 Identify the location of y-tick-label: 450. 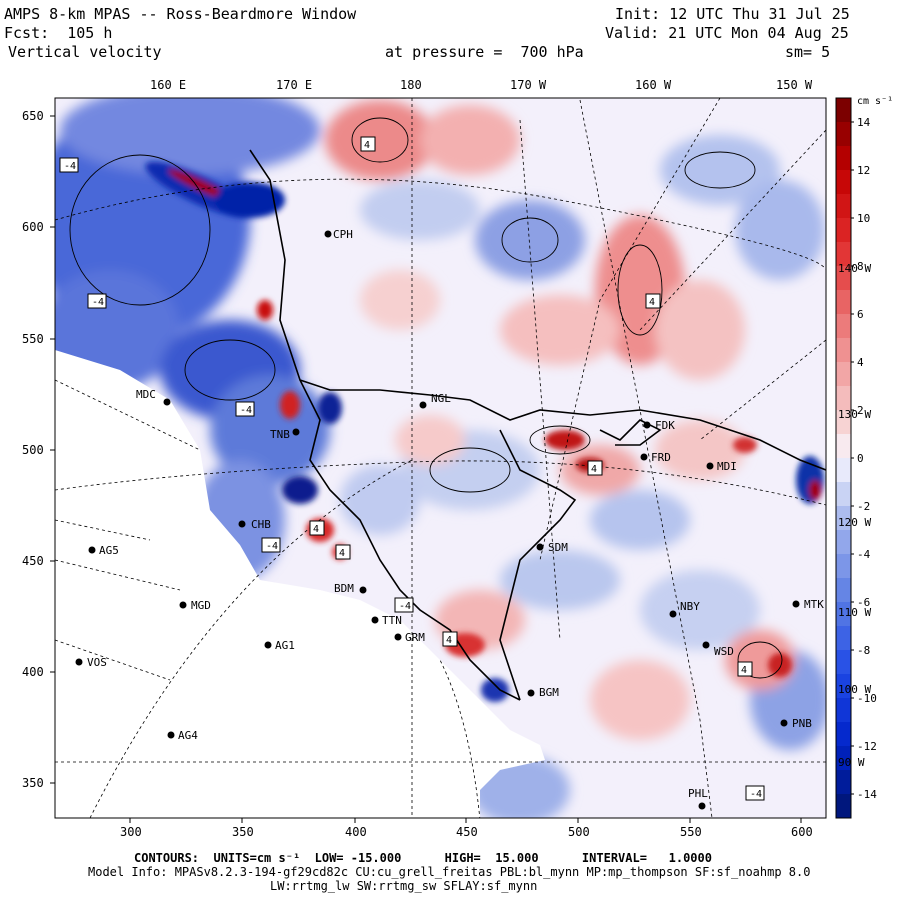
(33, 561).